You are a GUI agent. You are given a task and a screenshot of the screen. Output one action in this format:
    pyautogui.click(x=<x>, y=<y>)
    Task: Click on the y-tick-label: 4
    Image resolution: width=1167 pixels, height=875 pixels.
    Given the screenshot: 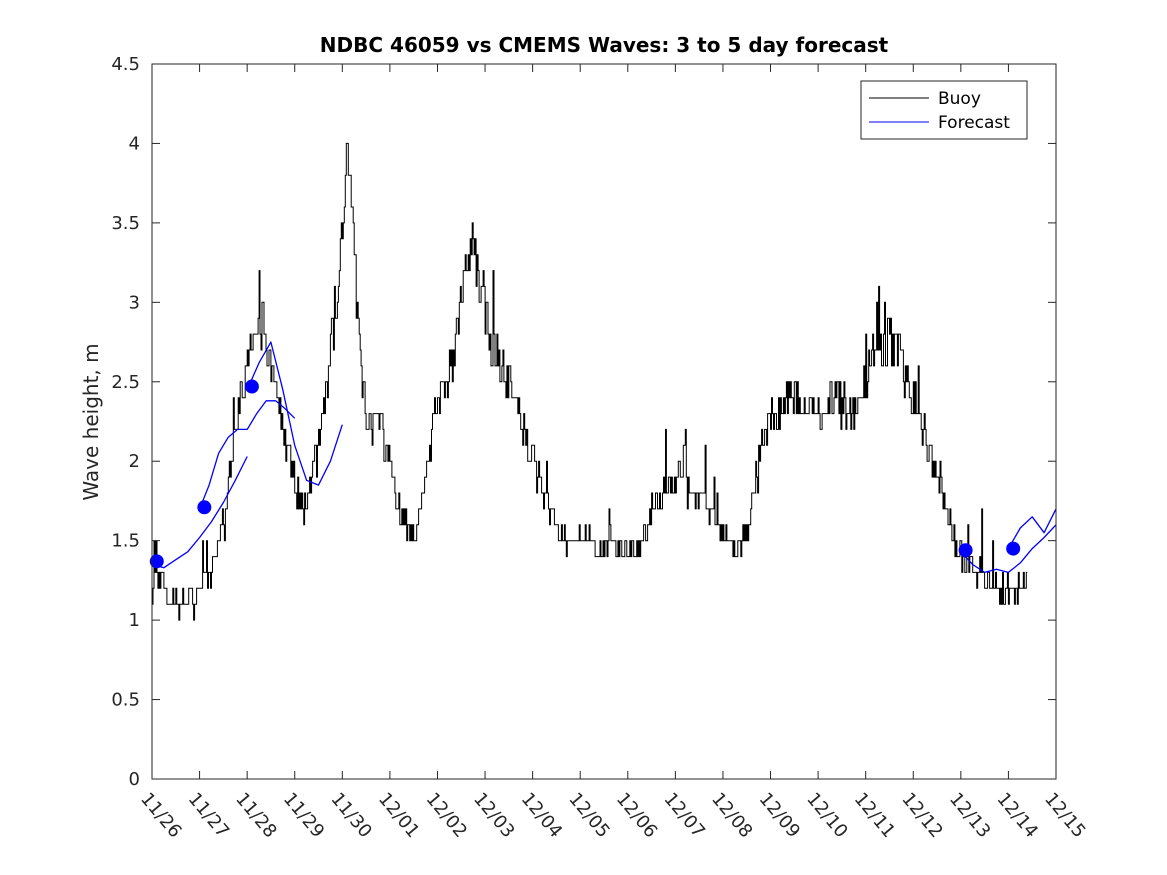 What is the action you would take?
    pyautogui.click(x=134, y=143)
    